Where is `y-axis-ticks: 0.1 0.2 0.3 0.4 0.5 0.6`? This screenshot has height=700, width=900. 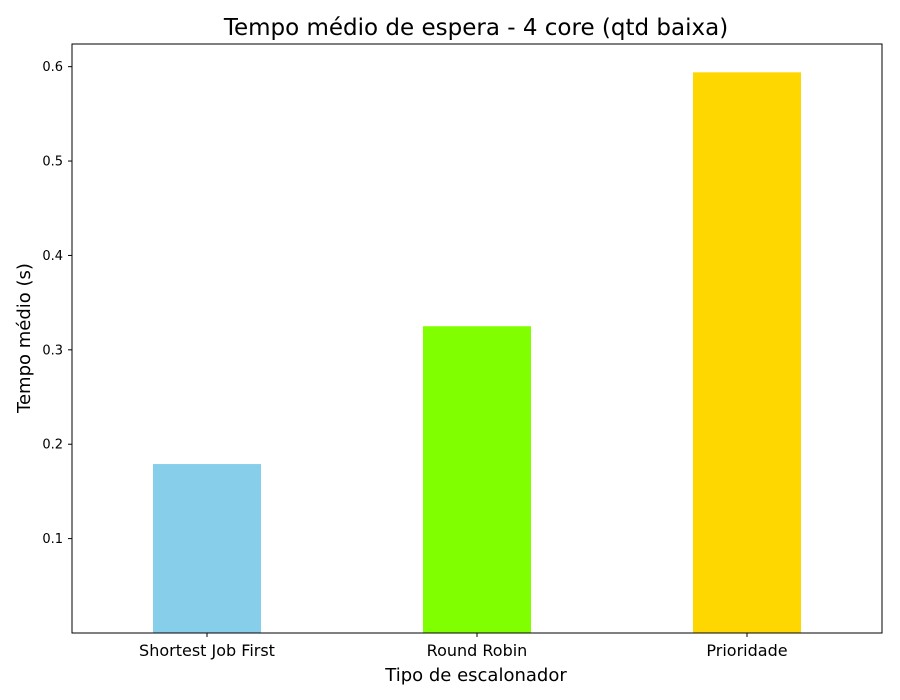
y-axis-ticks: 0.1 0.2 0.3 0.4 0.5 0.6 is located at coordinates (57, 303).